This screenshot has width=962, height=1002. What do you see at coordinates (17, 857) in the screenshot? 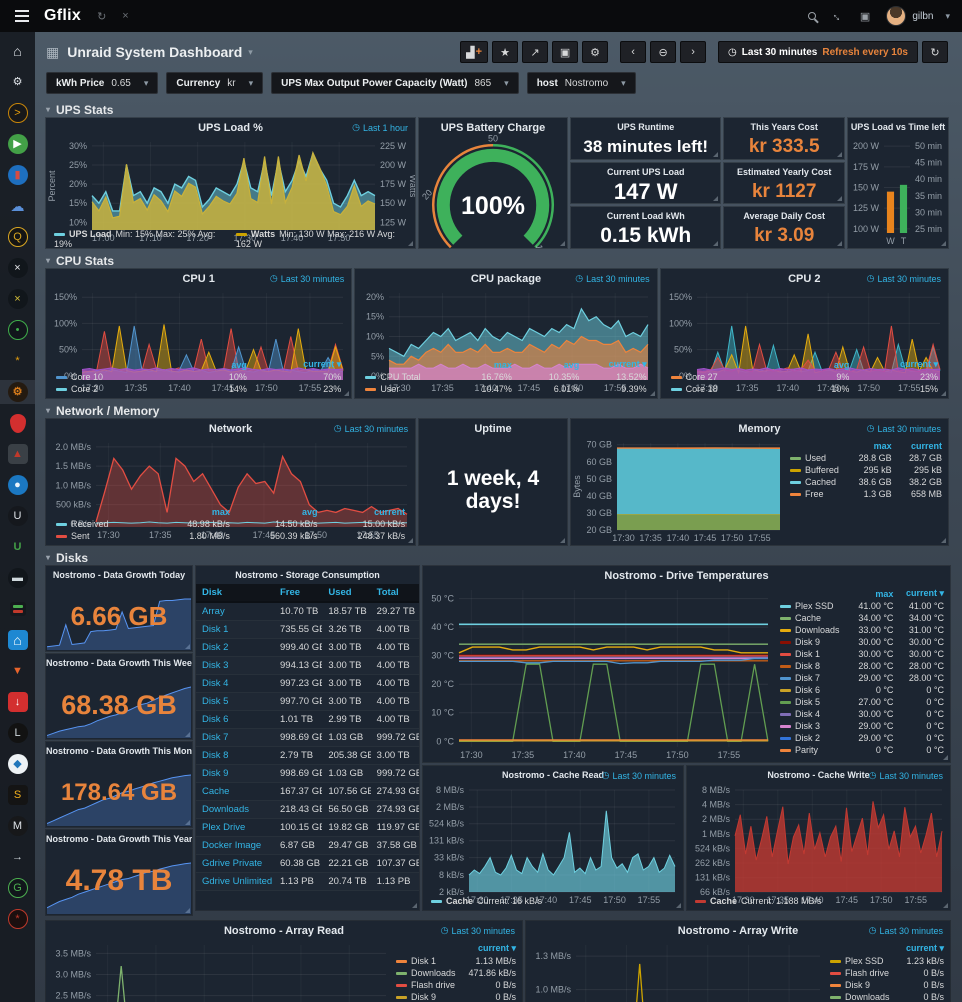
I see `sign-out-icon: →` at bounding box center [17, 857].